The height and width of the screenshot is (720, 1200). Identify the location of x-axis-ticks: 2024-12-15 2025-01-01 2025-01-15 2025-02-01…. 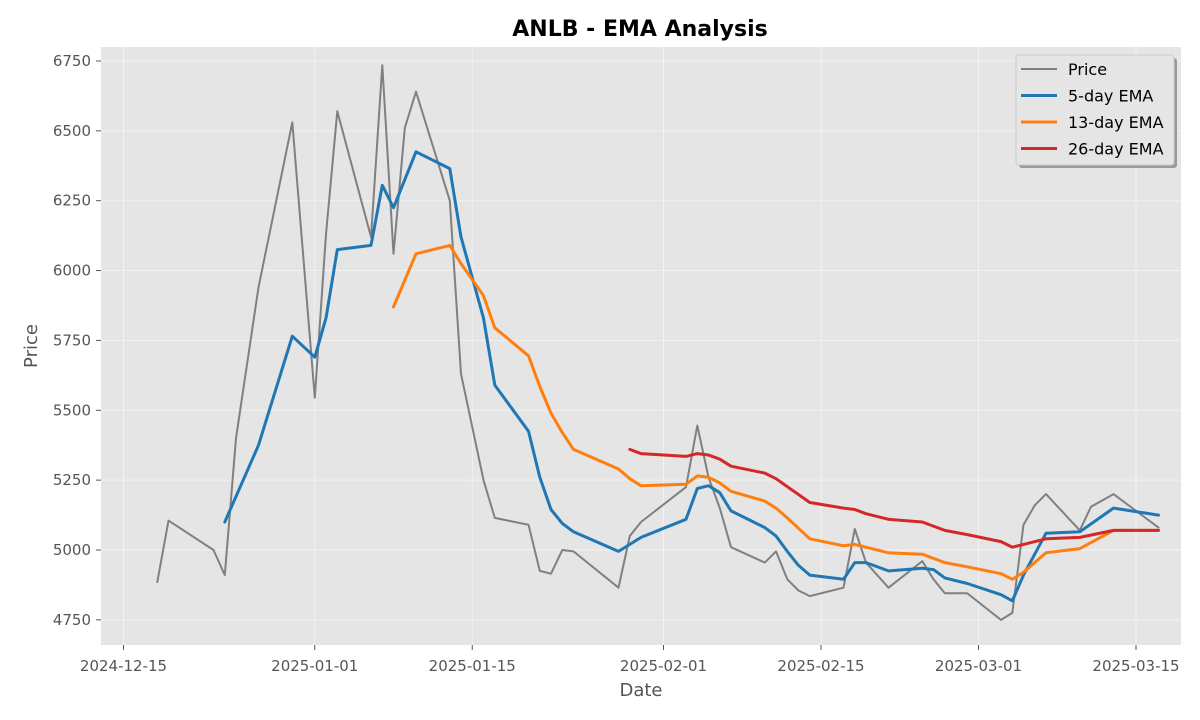
(630, 660).